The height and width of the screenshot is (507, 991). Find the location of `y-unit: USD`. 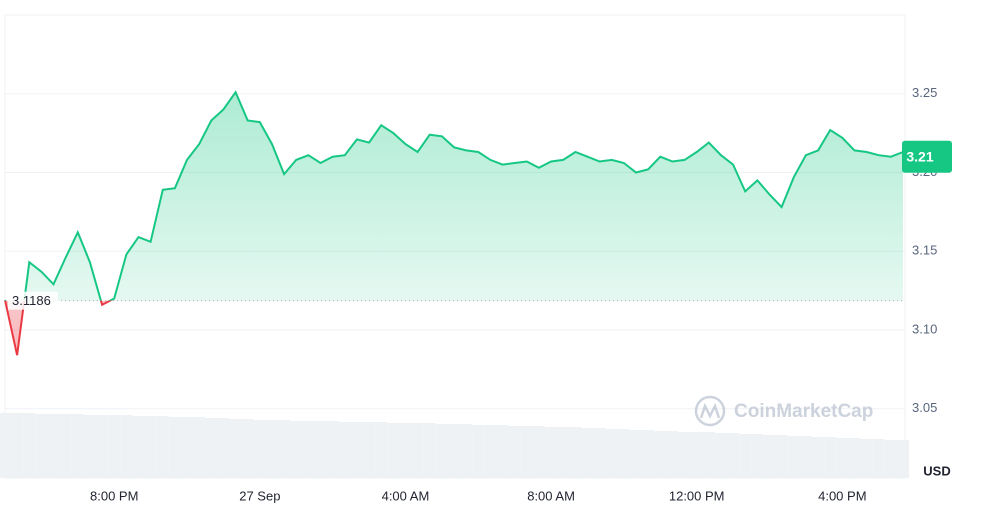

y-unit: USD is located at coordinates (936, 470).